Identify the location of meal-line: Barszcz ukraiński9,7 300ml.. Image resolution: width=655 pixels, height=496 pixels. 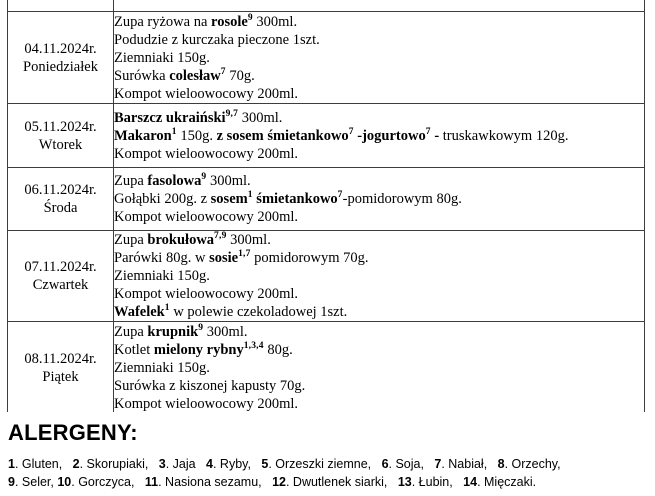
(379, 118).